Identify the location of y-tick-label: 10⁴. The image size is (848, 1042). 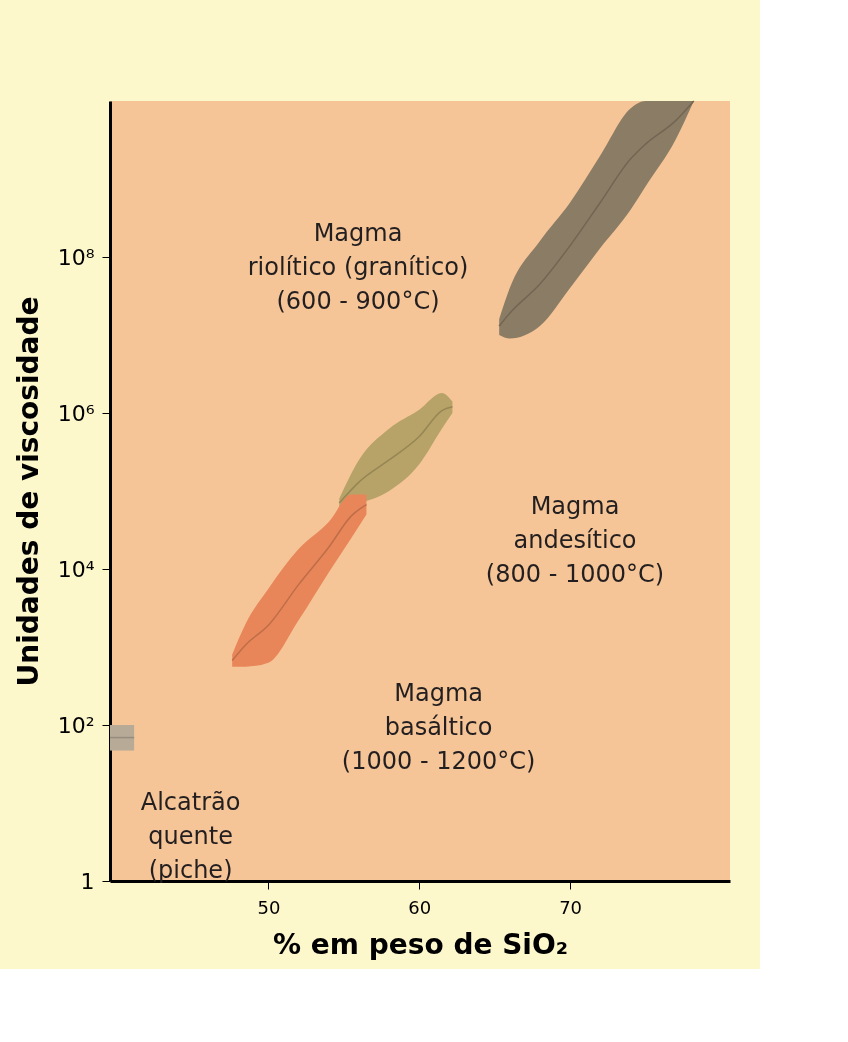
(76, 569).